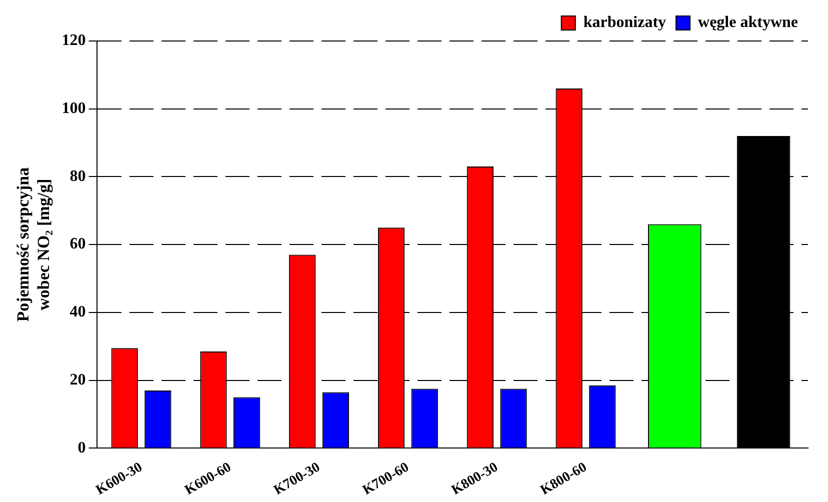 This screenshot has height=502, width=828. What do you see at coordinates (74, 41) in the screenshot?
I see `y-tick-label: 120` at bounding box center [74, 41].